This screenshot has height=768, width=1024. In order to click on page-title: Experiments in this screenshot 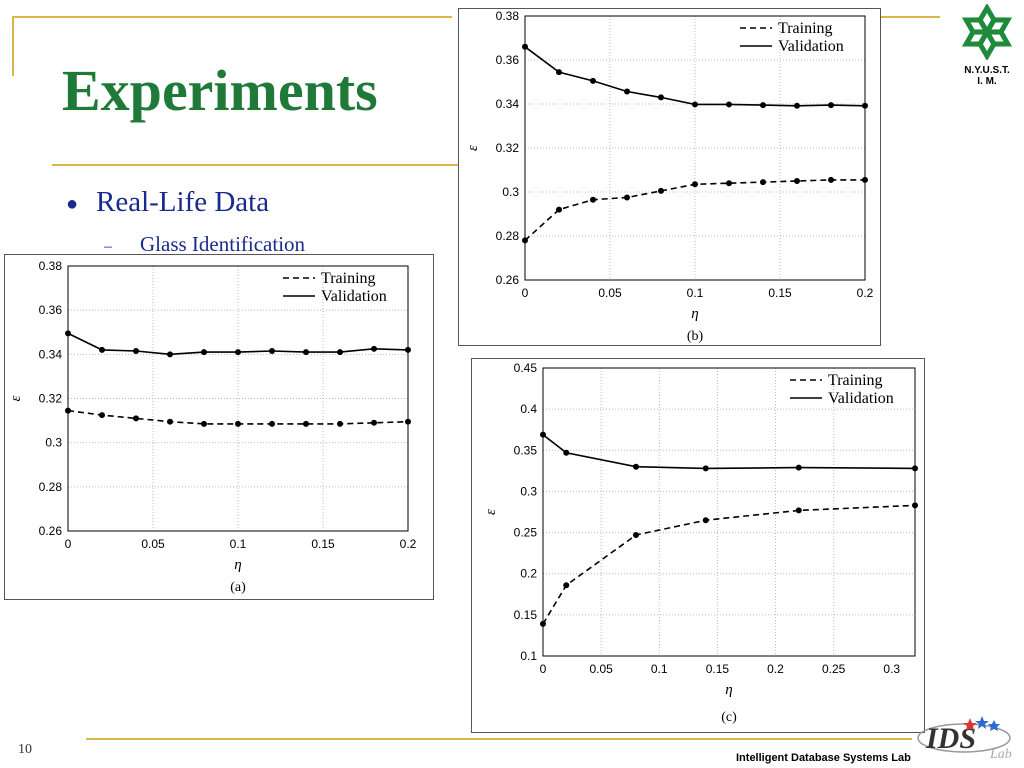, I will do `click(220, 90)`.